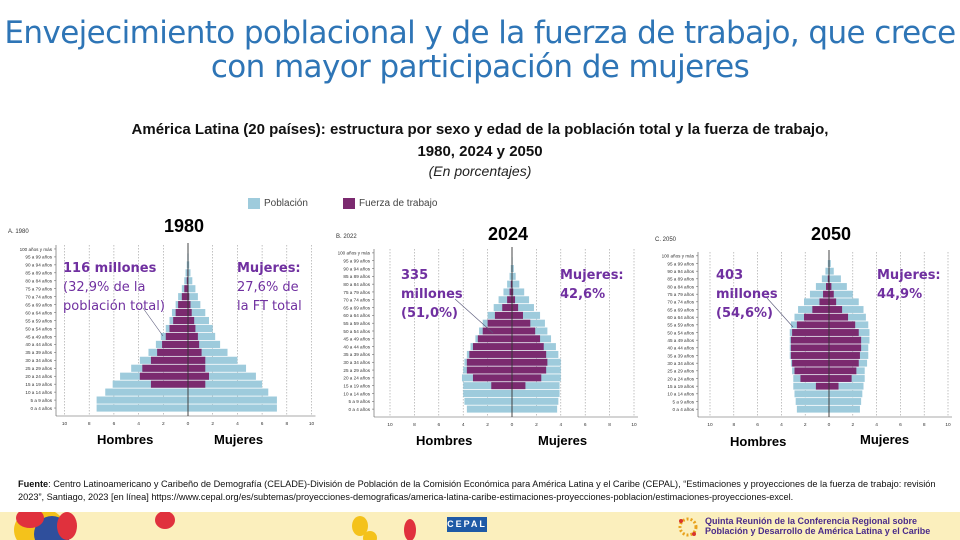  I want to click on legend-swatch-fuerza, so click(349, 203).